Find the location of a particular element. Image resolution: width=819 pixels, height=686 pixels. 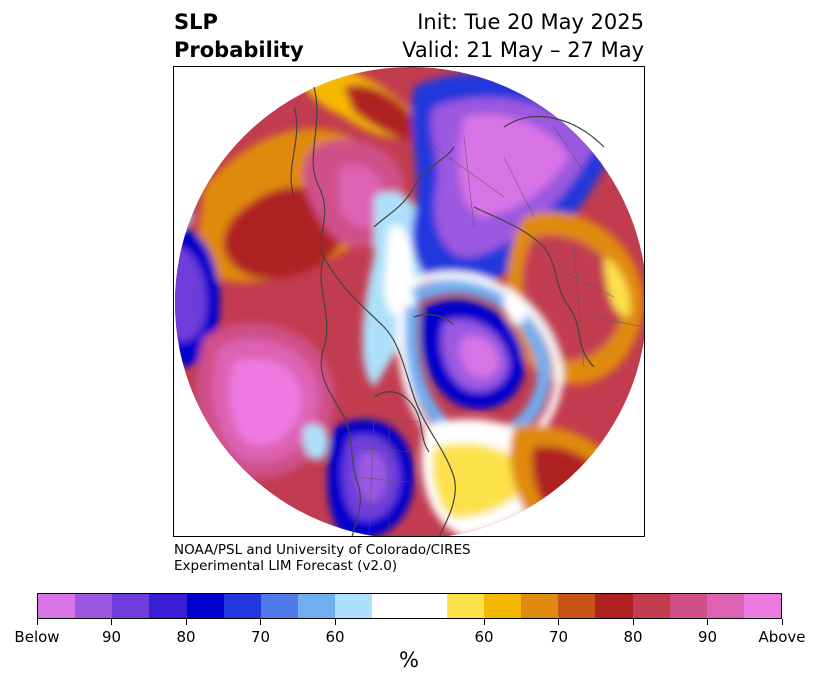

colorbar is located at coordinates (409, 606).